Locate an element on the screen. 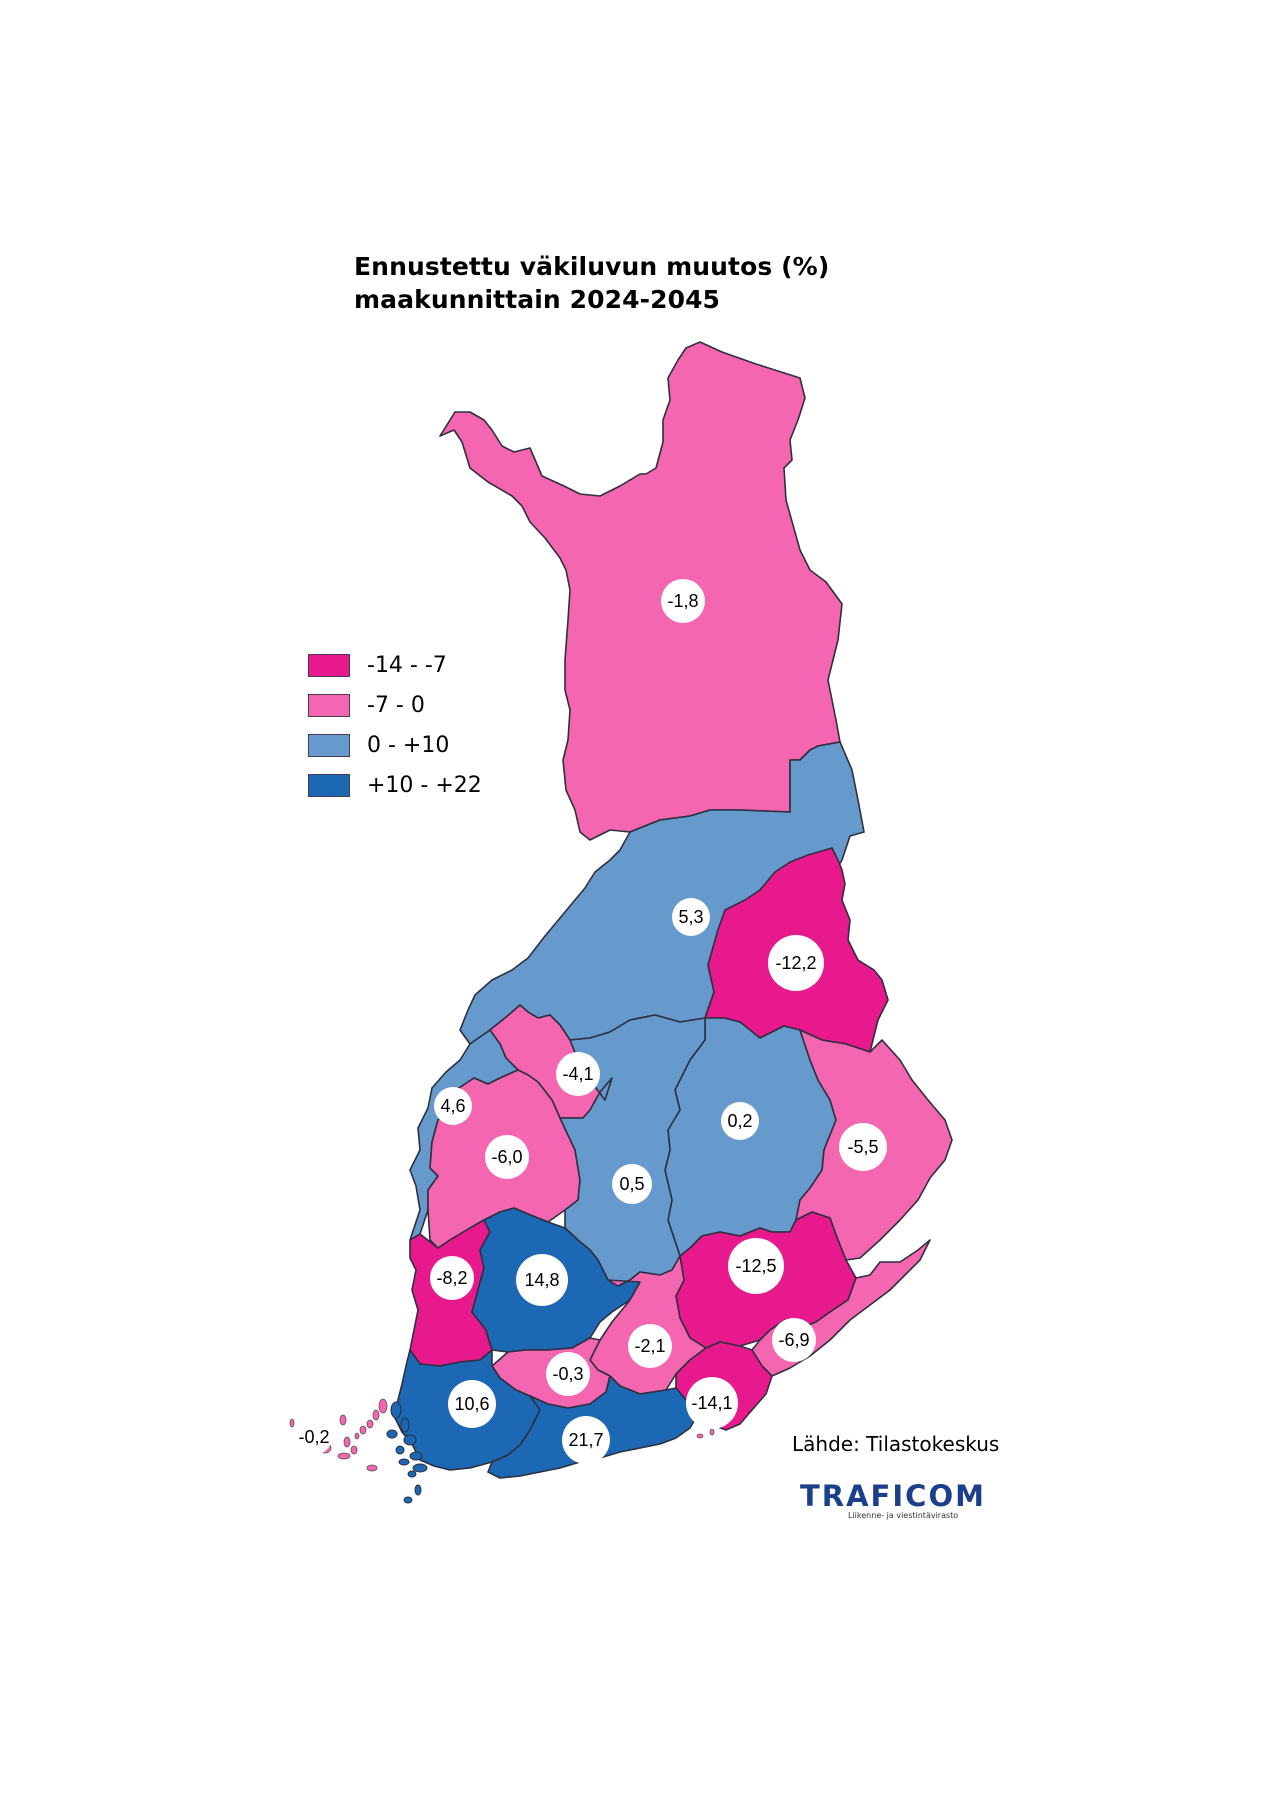 The height and width of the screenshot is (1810, 1280). value-label-keski-suomi: 0,5 is located at coordinates (632, 1184).